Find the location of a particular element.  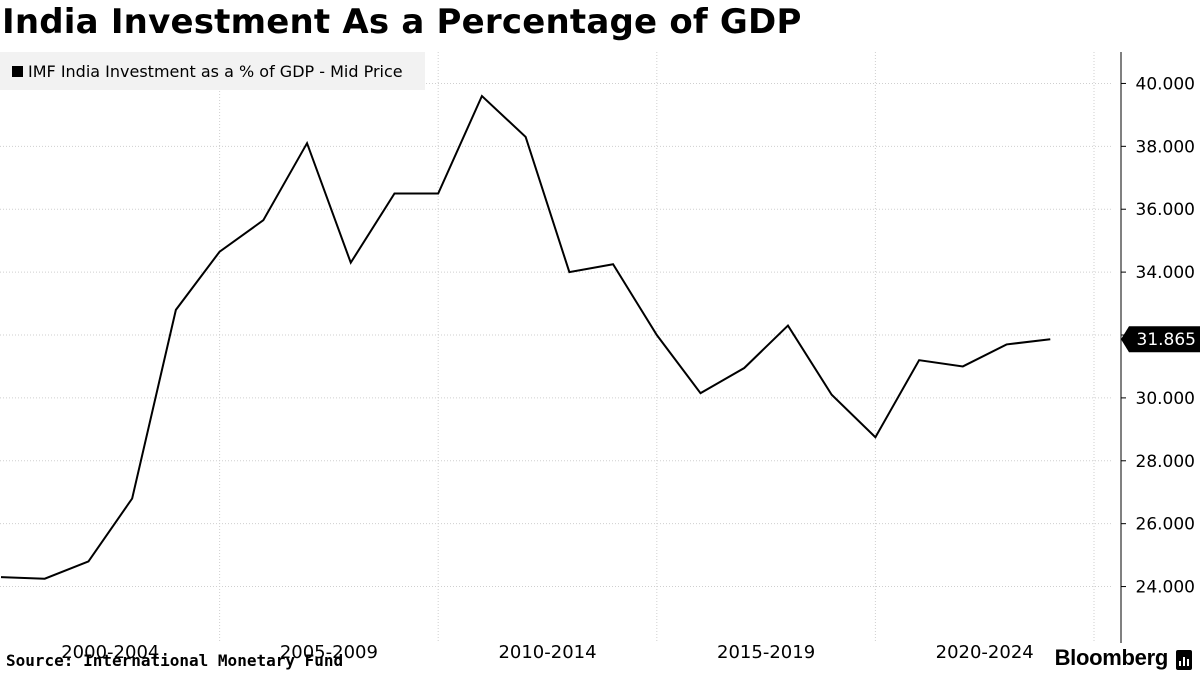

y-tick-label: 36.000 is located at coordinates (1165, 210).